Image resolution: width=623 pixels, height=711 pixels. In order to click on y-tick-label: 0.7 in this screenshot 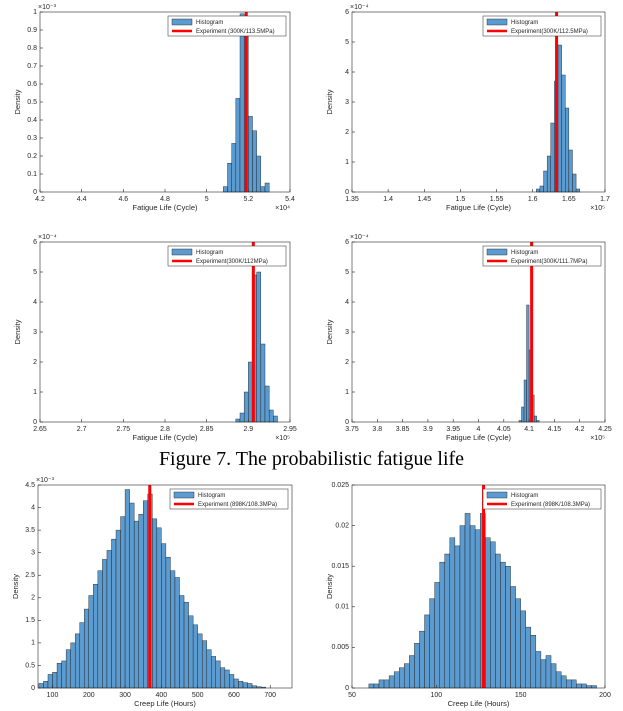, I will do `click(32, 66)`.